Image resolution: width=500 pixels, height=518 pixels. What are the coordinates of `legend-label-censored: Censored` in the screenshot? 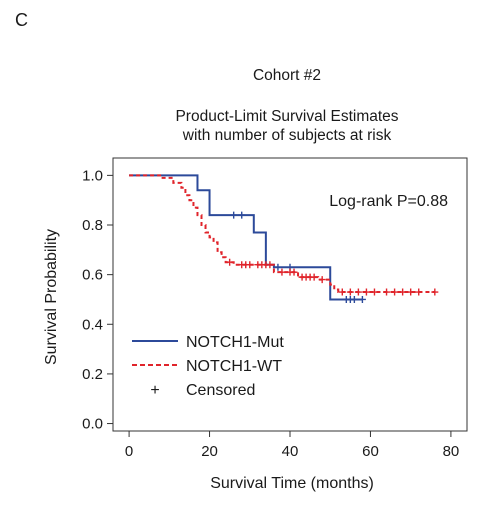 It's located at (220, 390).